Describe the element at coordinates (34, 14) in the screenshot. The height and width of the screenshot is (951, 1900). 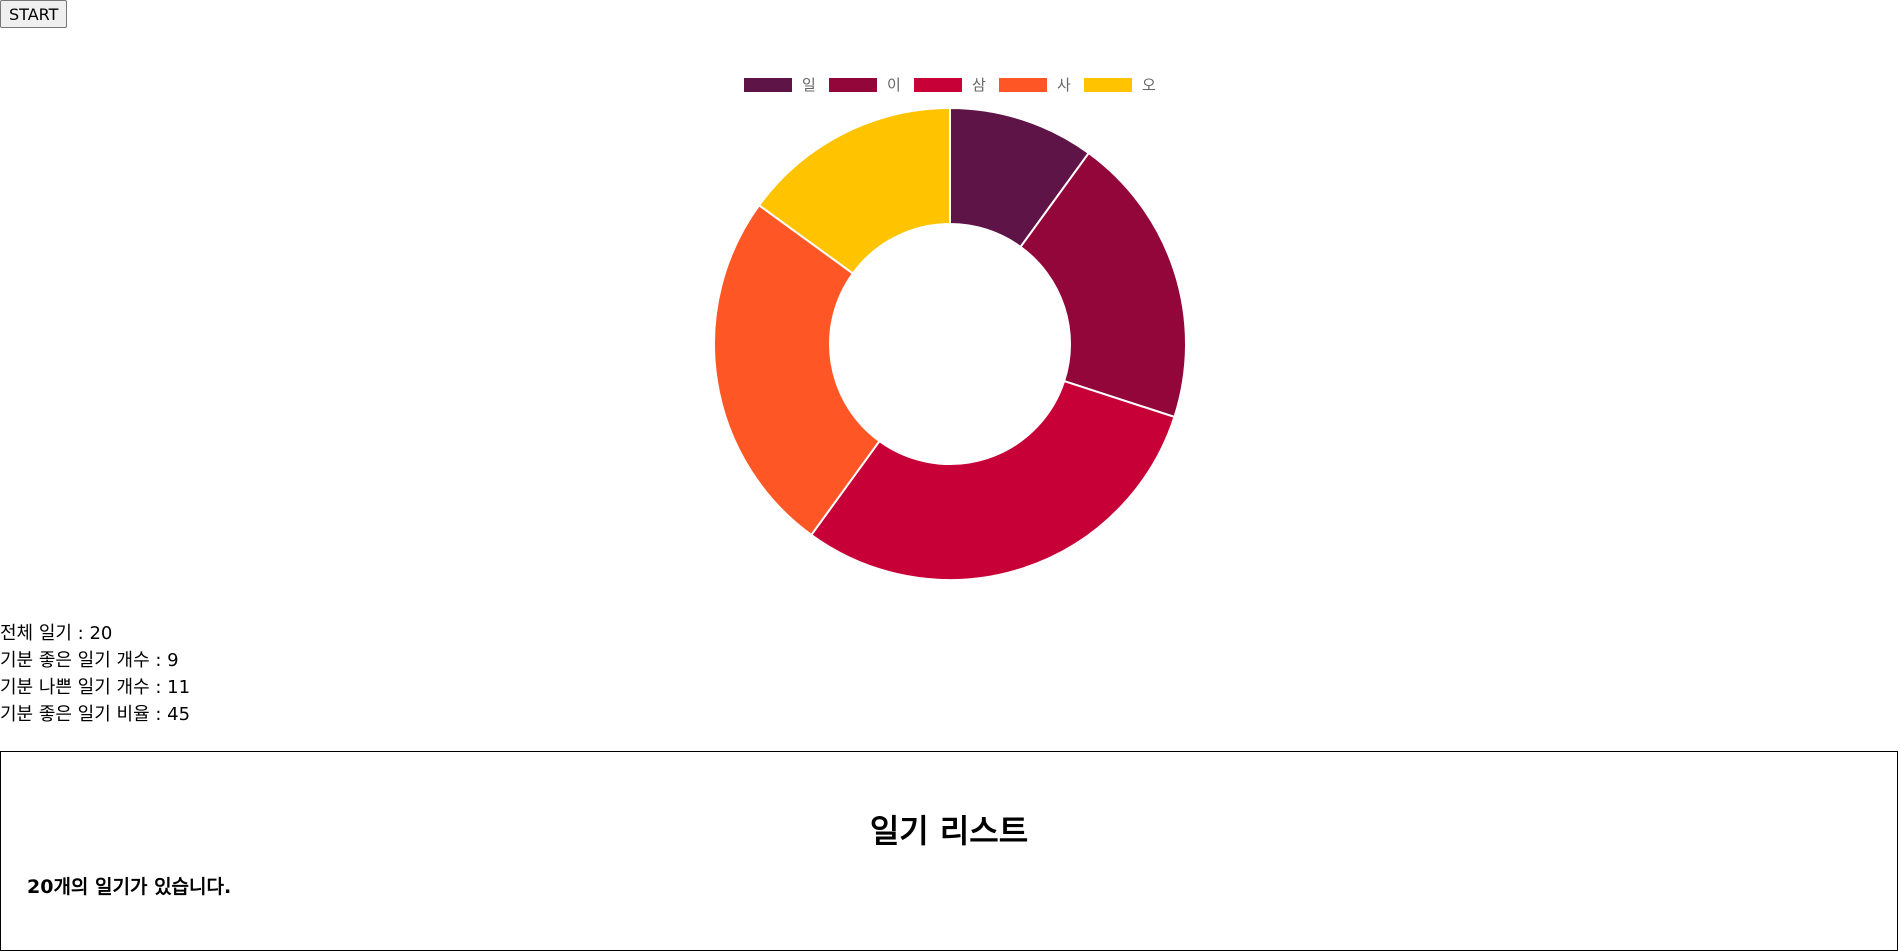
I see `start-button: START` at that location.